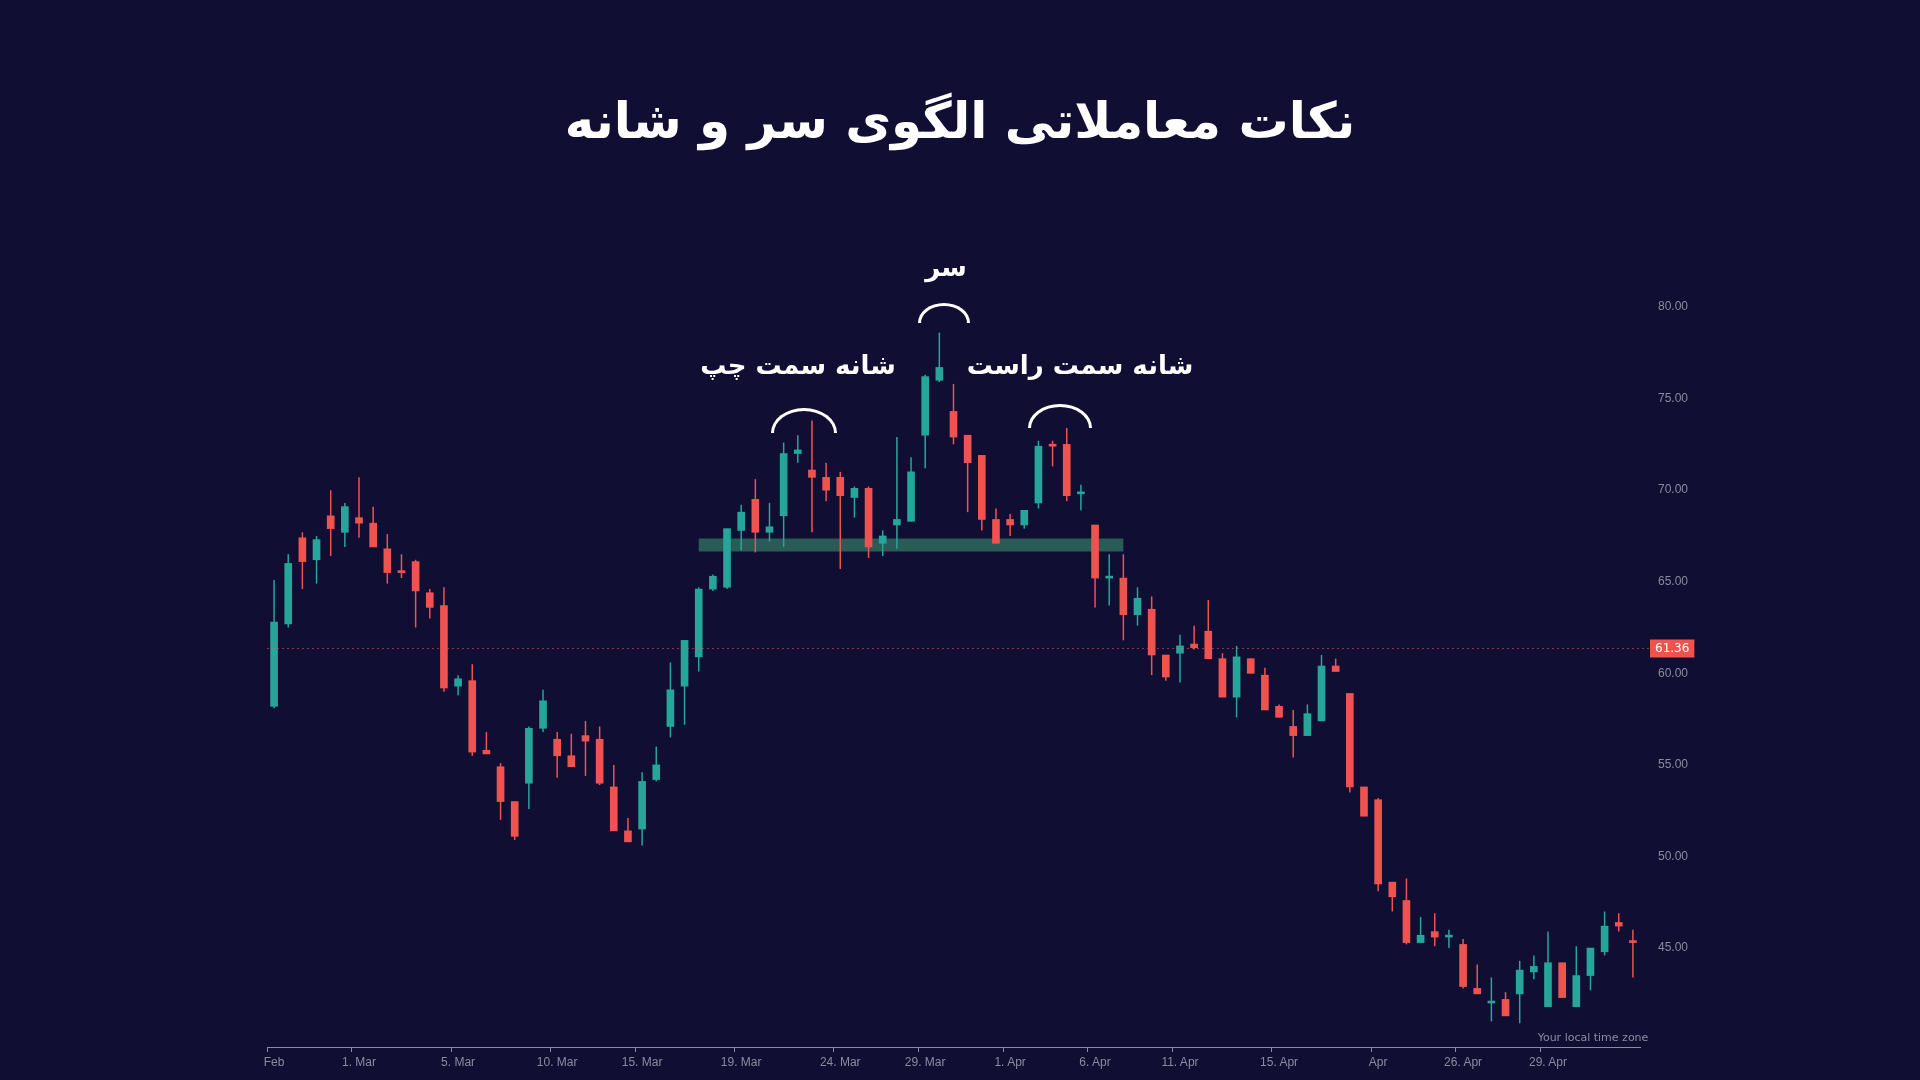 The image size is (1920, 1080). Describe the element at coordinates (274, 1061) in the screenshot. I see `x-tick-label: Feb` at that location.